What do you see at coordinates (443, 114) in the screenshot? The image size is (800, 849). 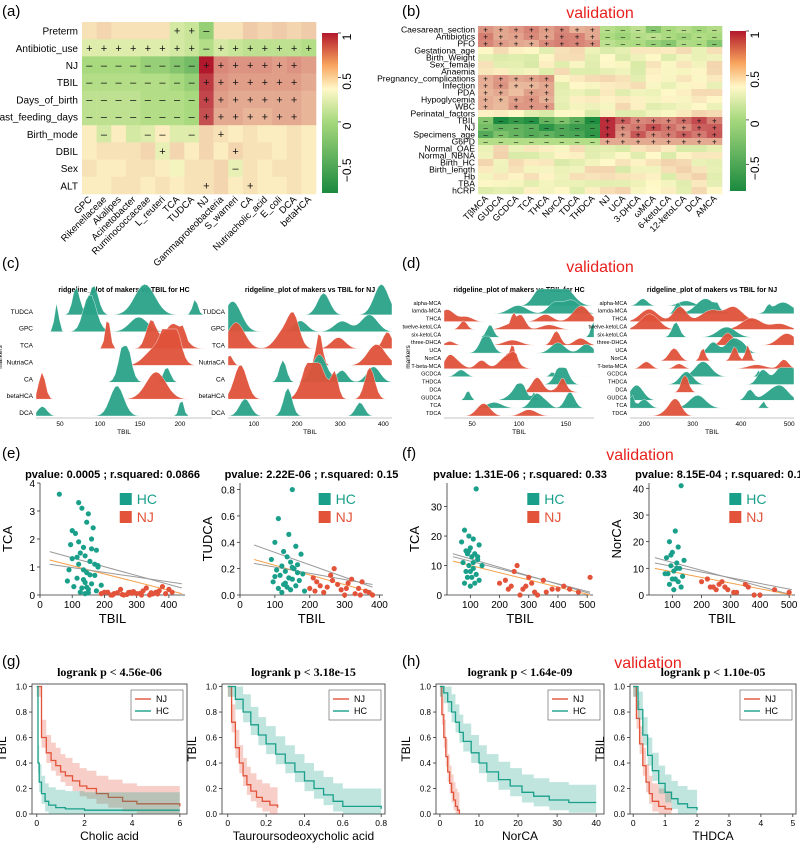 I see `row-label: Perinatal_factors` at bounding box center [443, 114].